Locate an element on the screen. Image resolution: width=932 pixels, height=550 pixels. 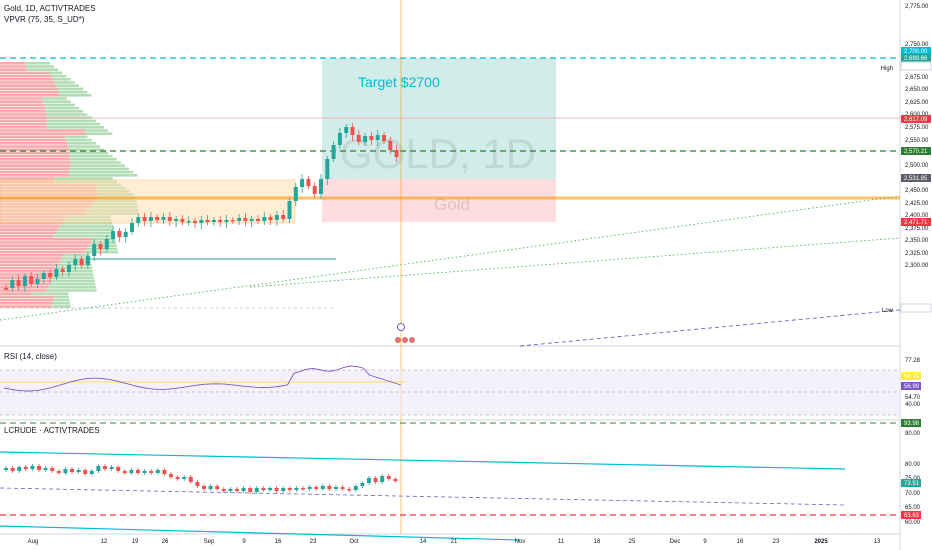
rsi-badge is located at coordinates (911, 376).